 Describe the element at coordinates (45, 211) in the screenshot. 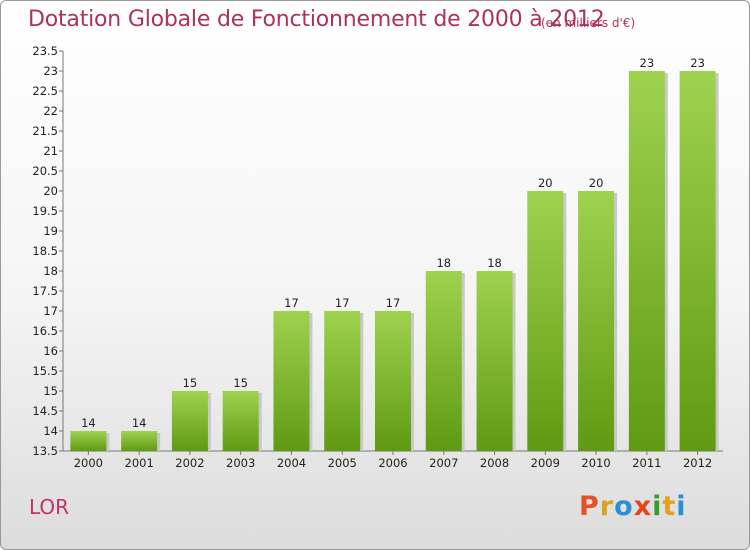

I see `y-tick-label: 19.5` at that location.